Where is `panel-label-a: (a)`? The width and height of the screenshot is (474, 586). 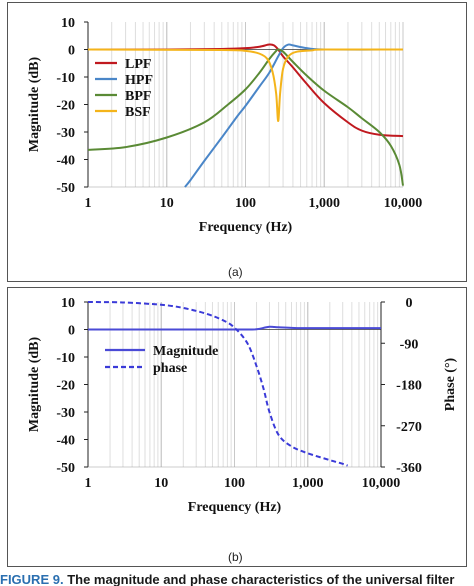 panel-label-a: (a) is located at coordinates (235, 272).